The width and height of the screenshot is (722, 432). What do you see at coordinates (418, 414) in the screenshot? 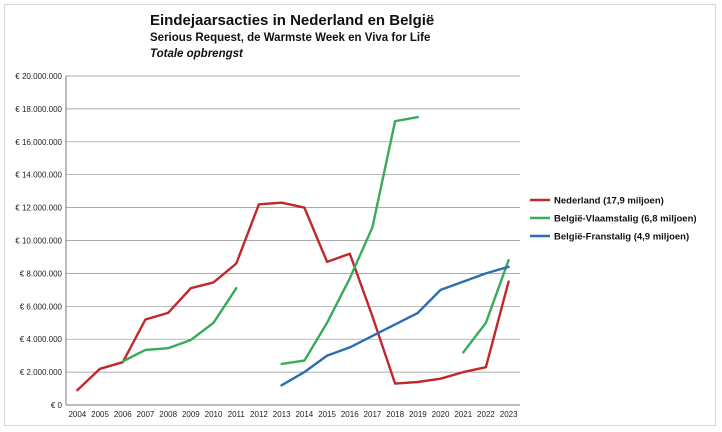
I see `x-tick-label: 2019` at bounding box center [418, 414].